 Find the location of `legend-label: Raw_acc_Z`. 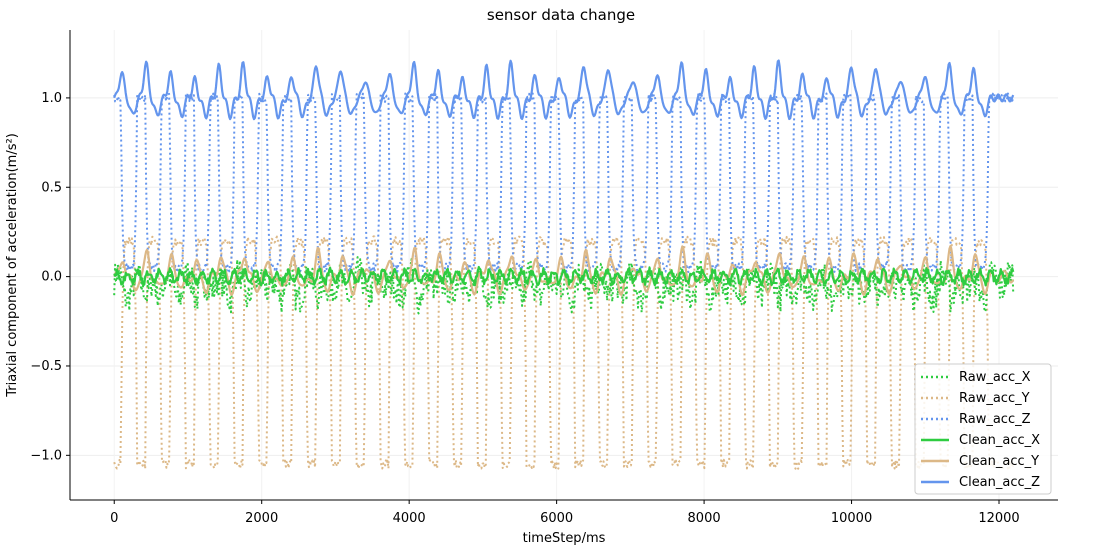

legend-label: Raw_acc_Z is located at coordinates (995, 419).